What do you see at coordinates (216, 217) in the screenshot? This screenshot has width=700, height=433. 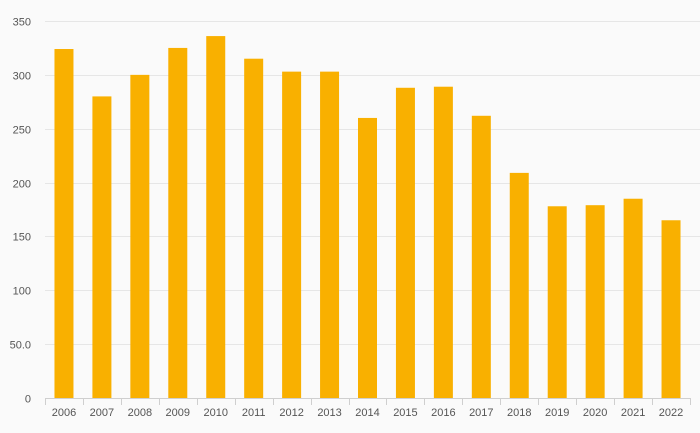 I see `bar-2010` at bounding box center [216, 217].